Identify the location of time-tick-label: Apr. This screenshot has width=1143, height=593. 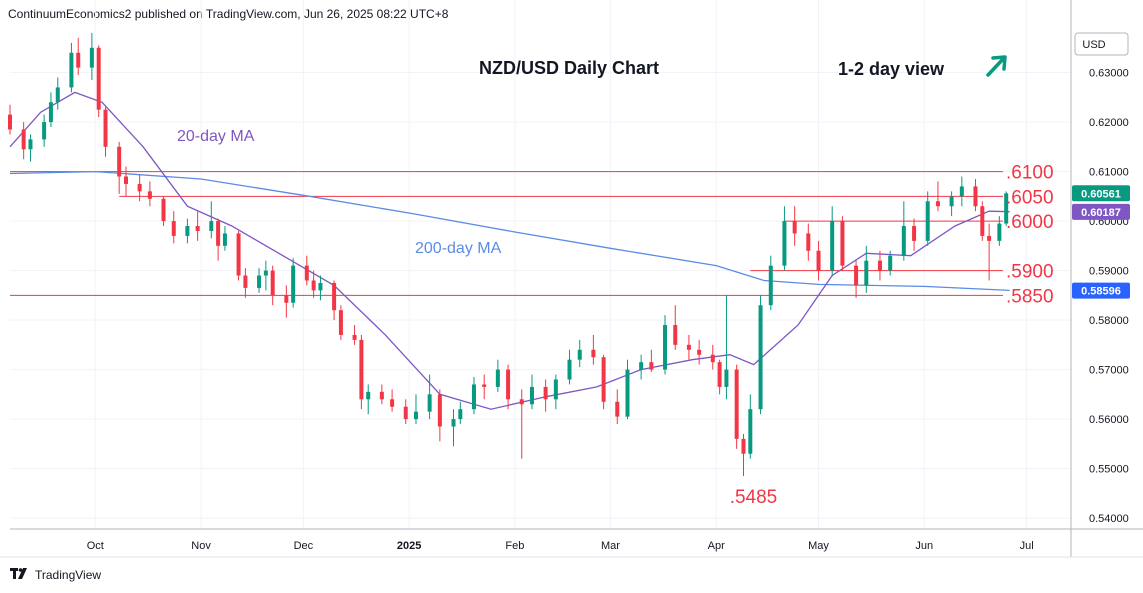
(716, 546).